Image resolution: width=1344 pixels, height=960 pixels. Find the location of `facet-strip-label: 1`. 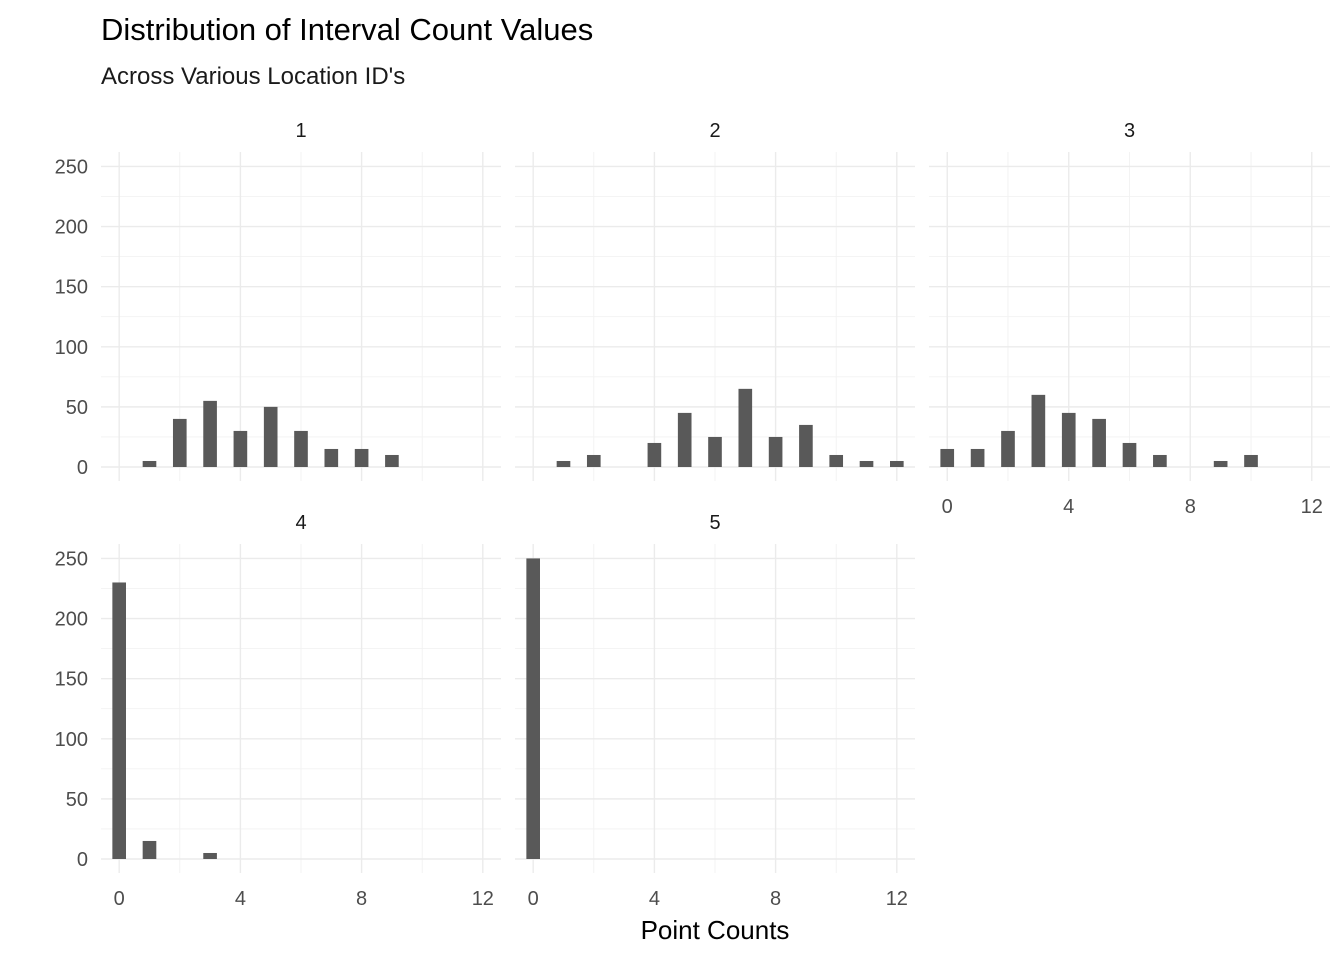

facet-strip-label: 1 is located at coordinates (300, 131).